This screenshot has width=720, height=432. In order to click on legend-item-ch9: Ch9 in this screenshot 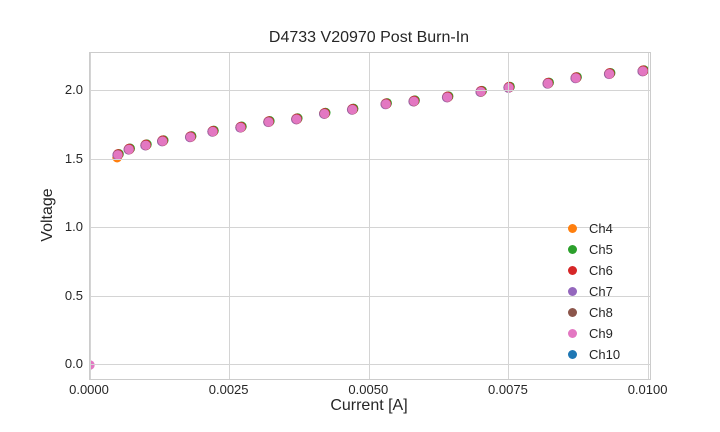, I will do `click(594, 333)`.